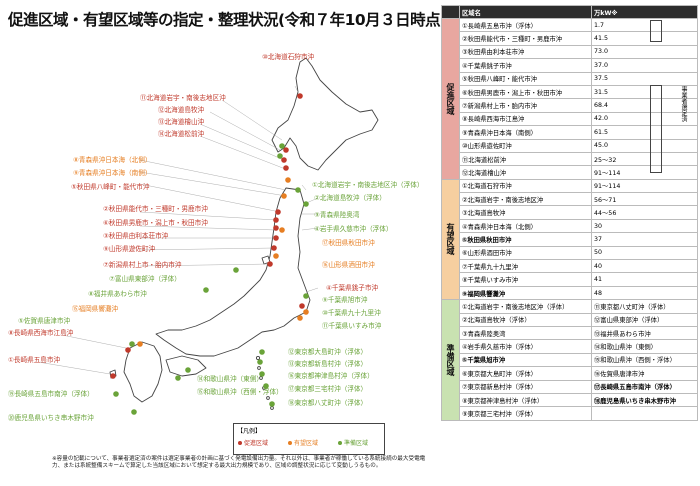  Describe the element at coordinates (117, 294) in the screenshot. I see `map-label: ⑧福井県あわら市沖` at that location.